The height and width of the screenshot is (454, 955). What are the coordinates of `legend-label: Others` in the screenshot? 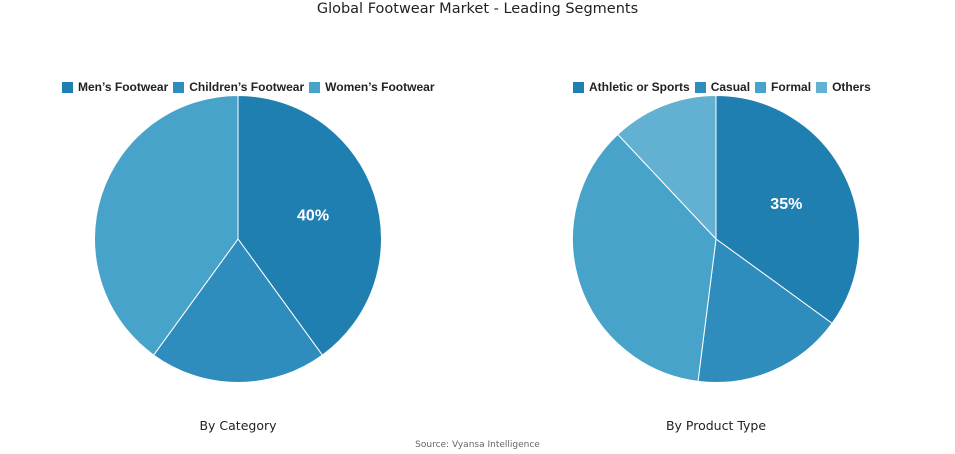 It's located at (851, 87).